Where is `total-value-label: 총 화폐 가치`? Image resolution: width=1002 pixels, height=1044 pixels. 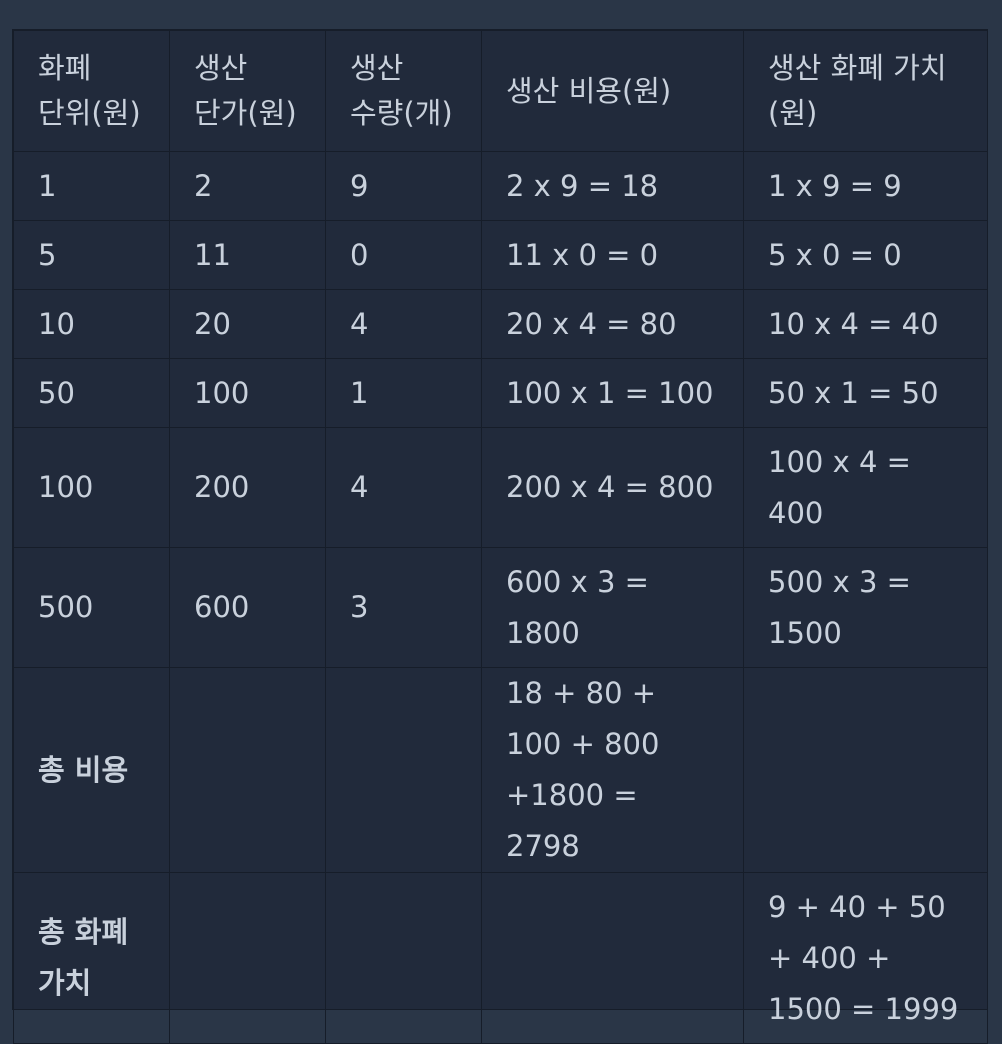
total-value-label: 총 화폐 가치 is located at coordinates (91, 958).